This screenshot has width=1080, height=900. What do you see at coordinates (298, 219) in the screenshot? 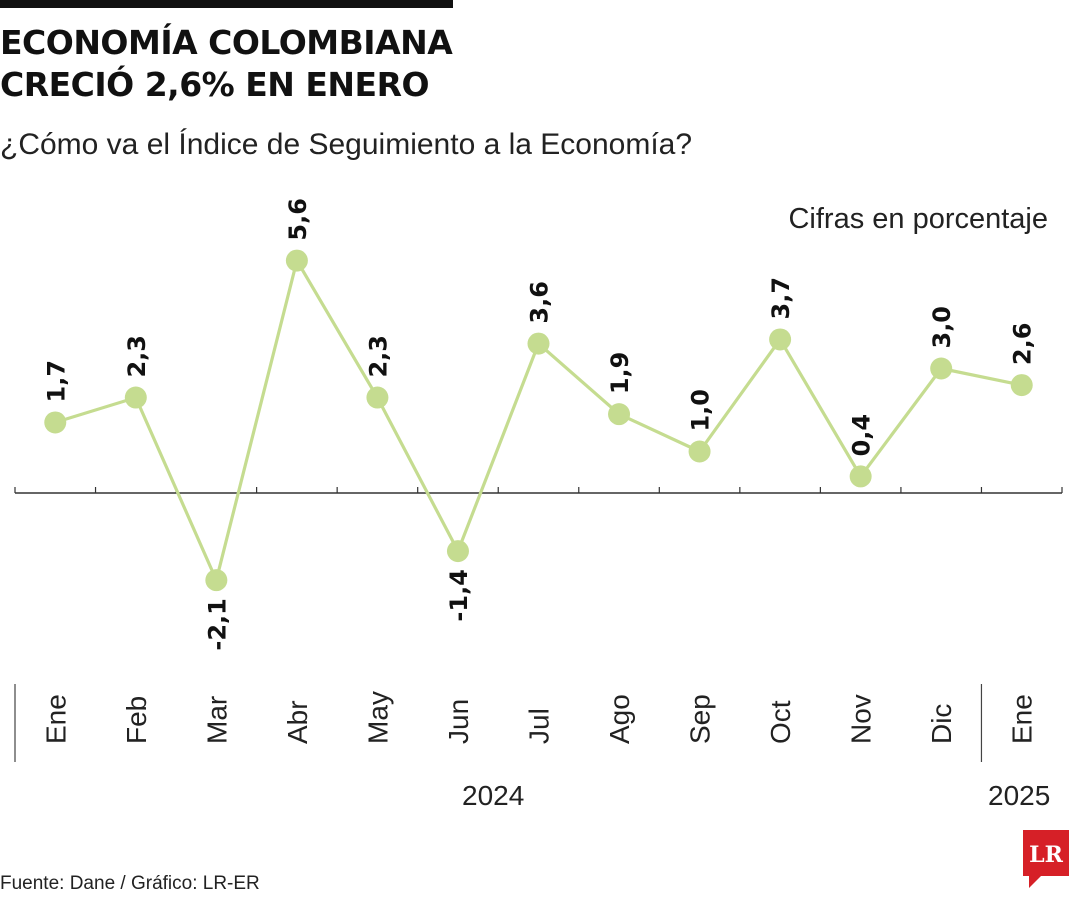
I see `data-label: 5,6` at bounding box center [298, 219].